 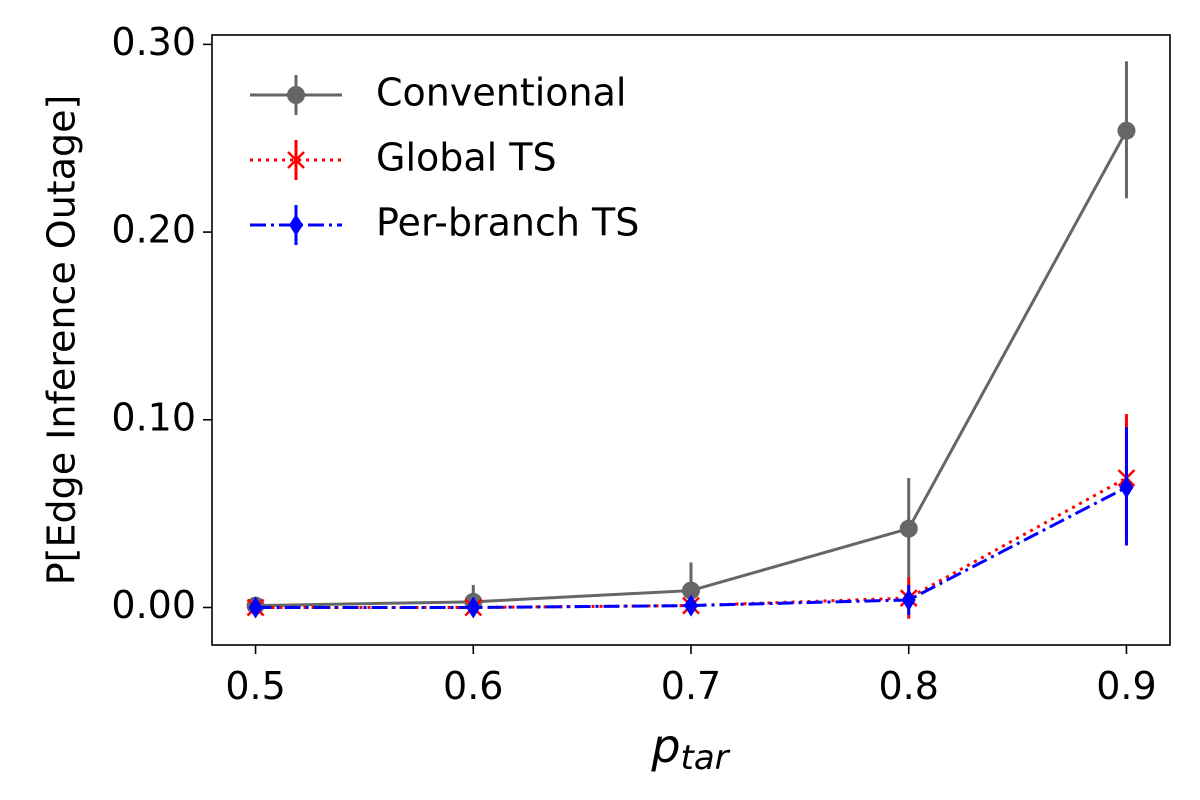 I want to click on x-axis-title: ptar, so click(x=690, y=748).